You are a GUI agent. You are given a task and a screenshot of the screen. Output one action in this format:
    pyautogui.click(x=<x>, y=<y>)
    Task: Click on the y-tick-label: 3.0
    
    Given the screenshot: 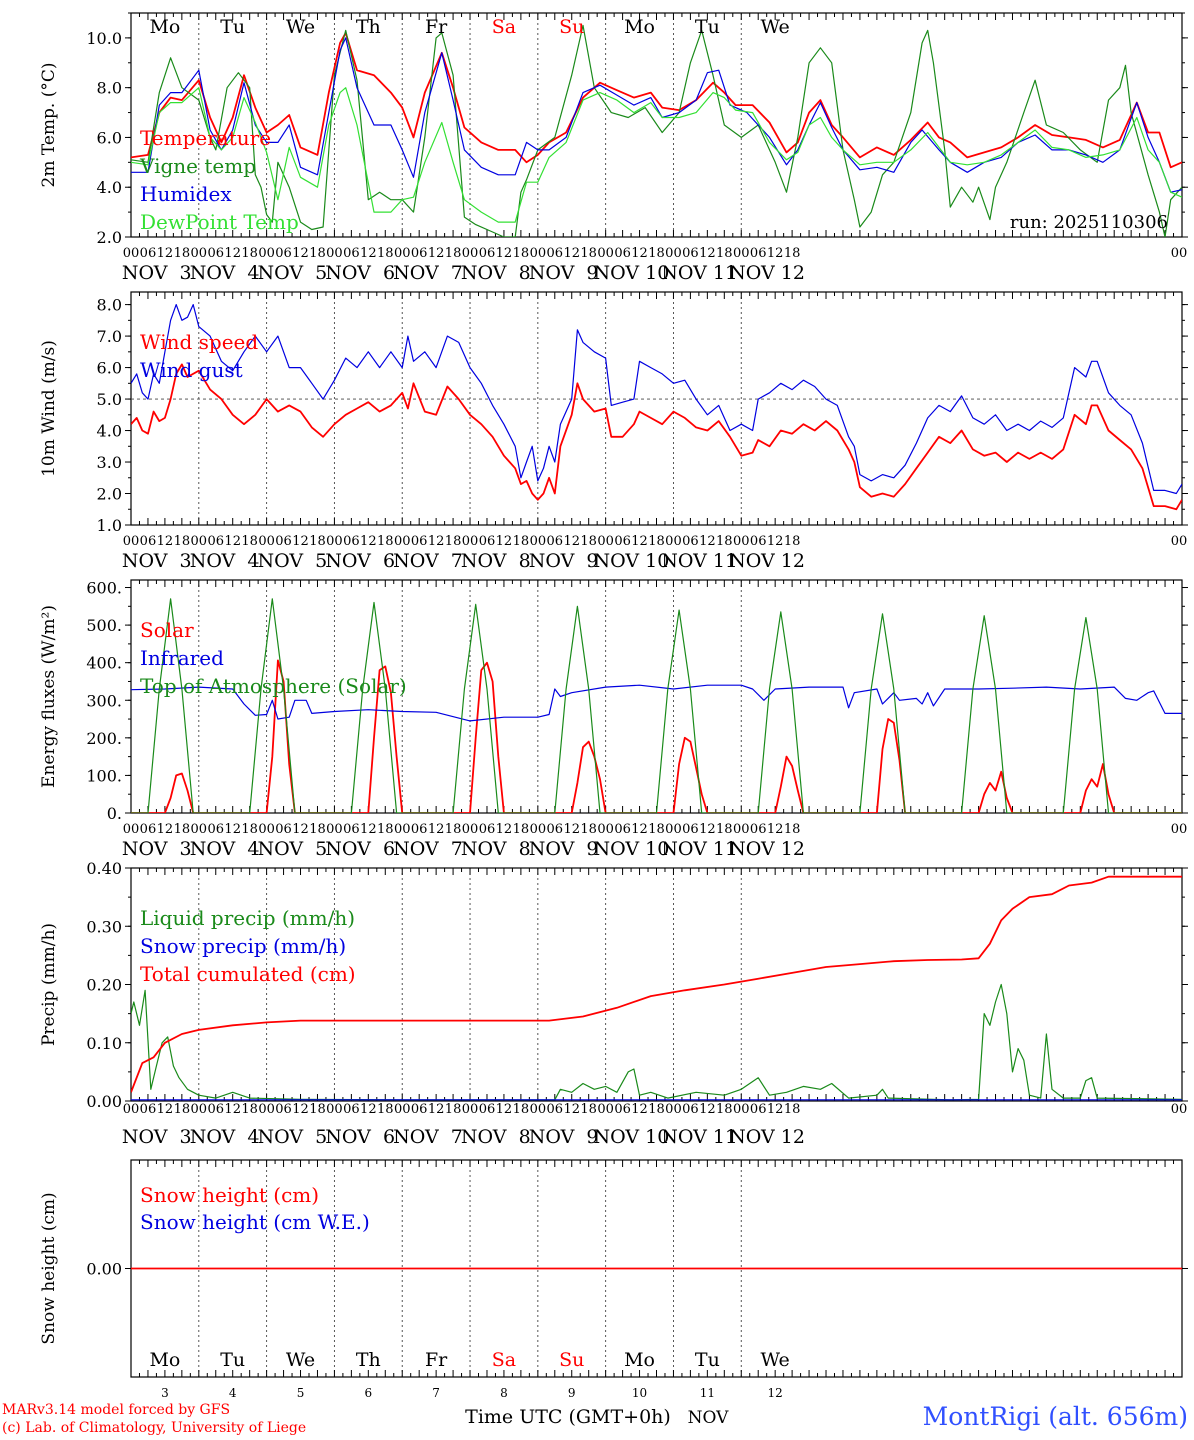 What is the action you would take?
    pyautogui.click(x=109, y=462)
    